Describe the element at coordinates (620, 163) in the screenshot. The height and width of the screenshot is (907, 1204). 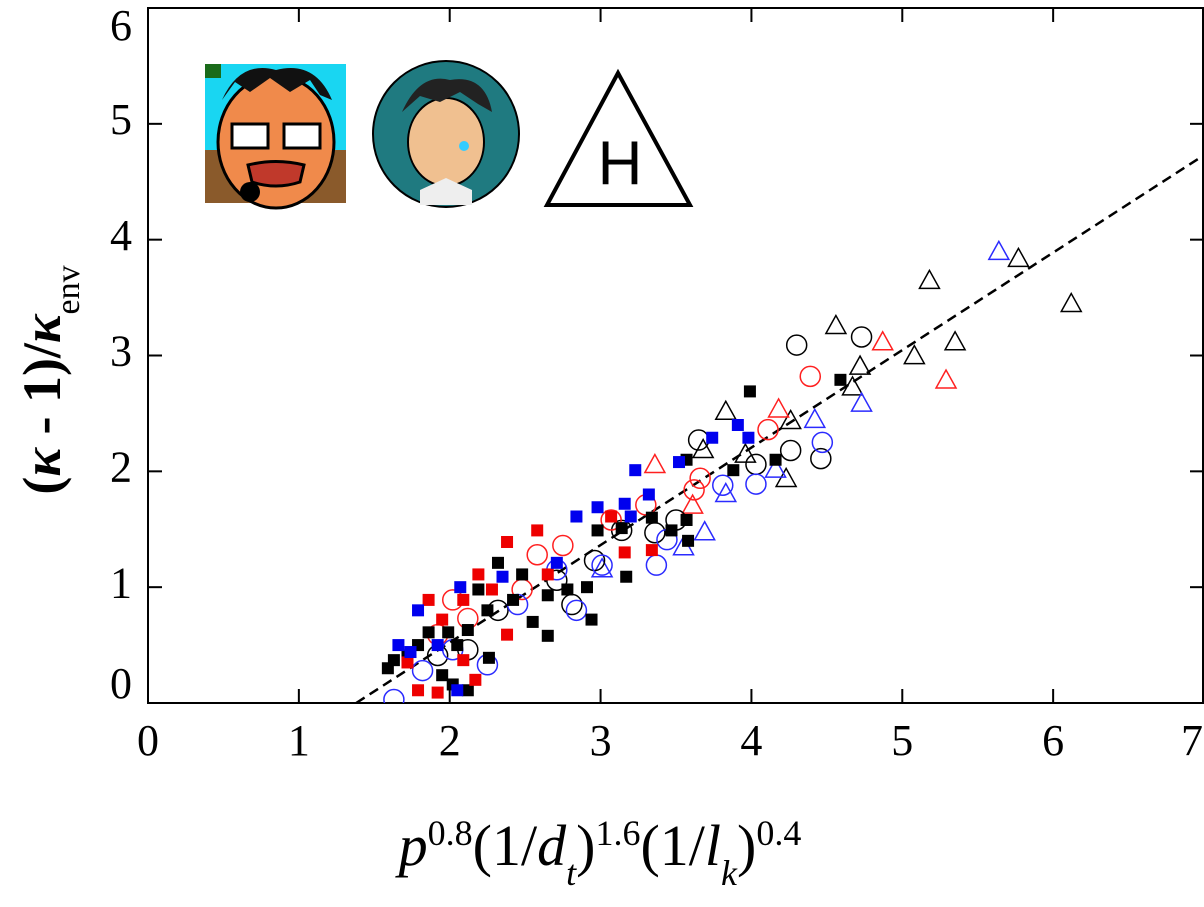
I see `annotation: H` at that location.